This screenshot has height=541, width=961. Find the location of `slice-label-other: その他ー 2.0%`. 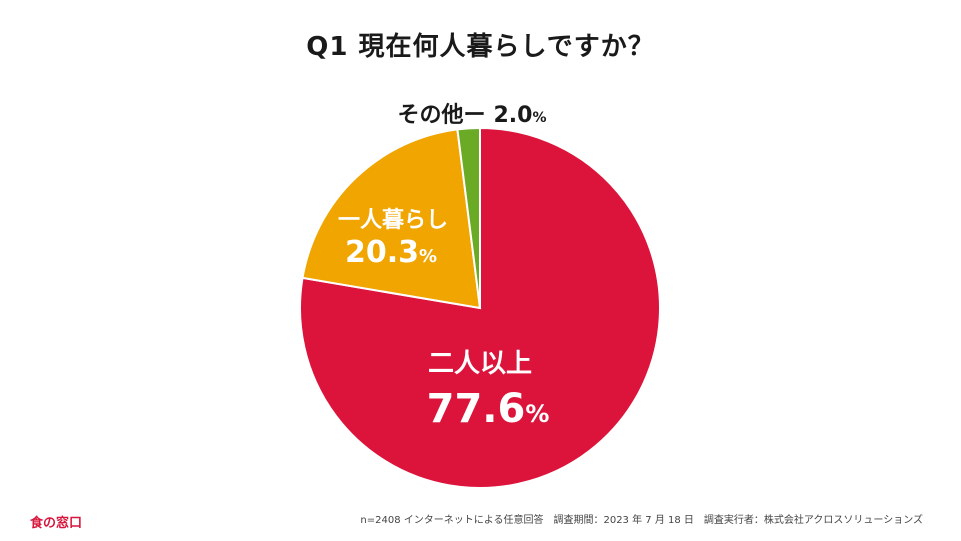

slice-label-other: その他ー 2.0% is located at coordinates (471, 115).